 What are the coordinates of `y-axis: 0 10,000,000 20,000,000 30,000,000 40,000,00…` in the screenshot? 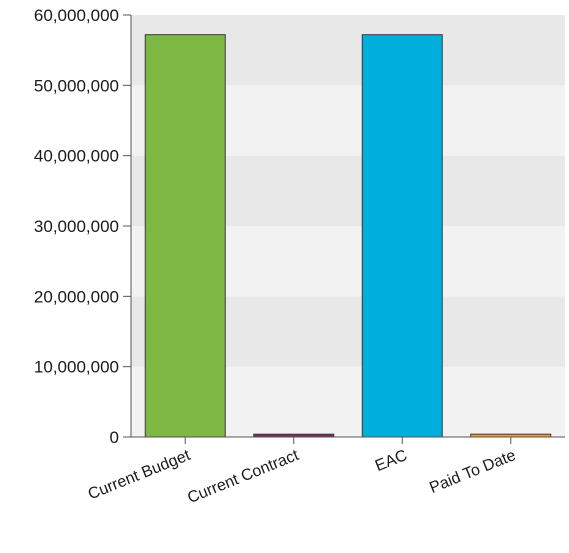 It's located at (83, 226).